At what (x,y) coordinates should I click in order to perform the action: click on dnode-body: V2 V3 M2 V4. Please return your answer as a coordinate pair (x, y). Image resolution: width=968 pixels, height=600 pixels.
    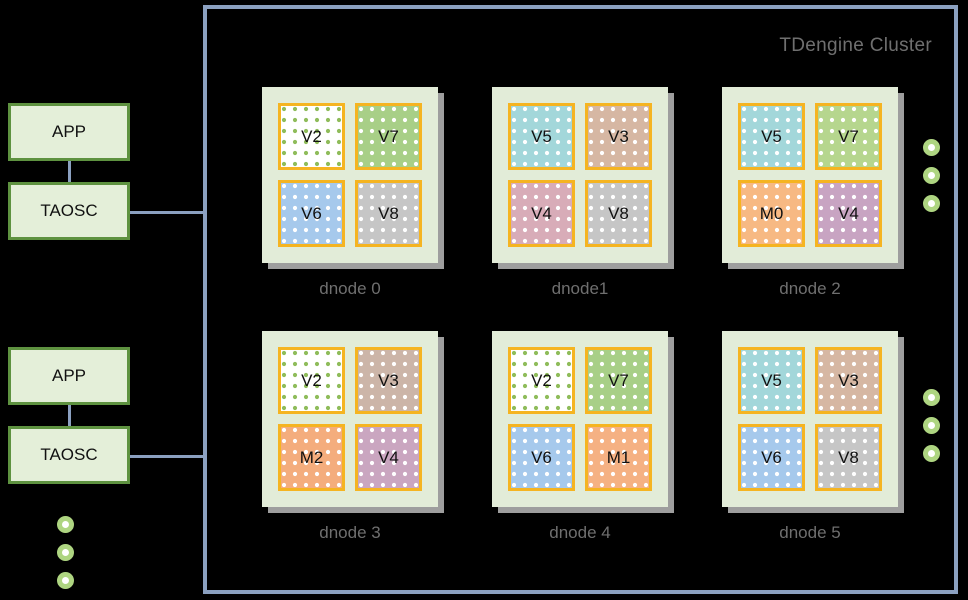
    Looking at the image, I should click on (350, 419).